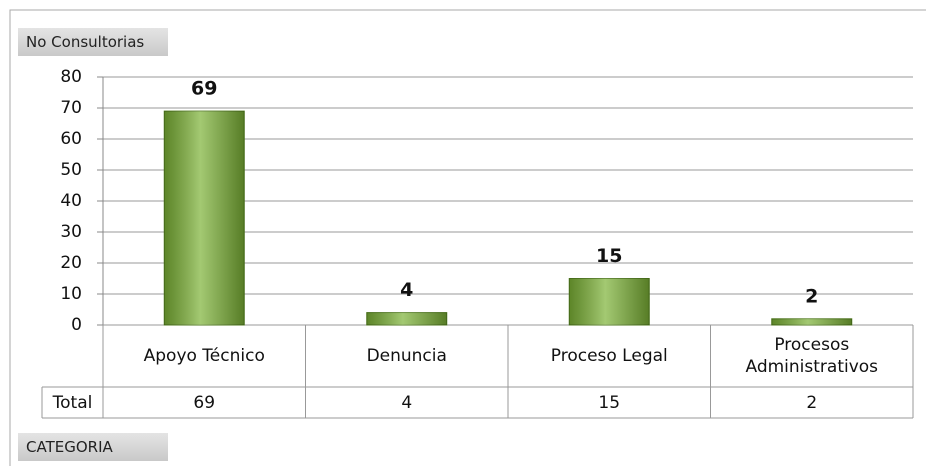 The height and width of the screenshot is (466, 926). What do you see at coordinates (406, 290) in the screenshot?
I see `data-label: 4` at bounding box center [406, 290].